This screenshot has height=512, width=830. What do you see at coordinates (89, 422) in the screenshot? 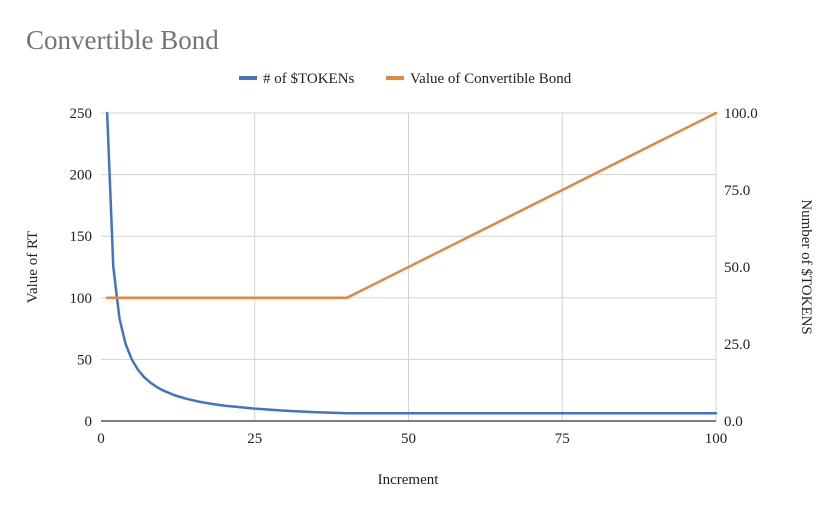
I see `y-tick-label-left: 0` at bounding box center [89, 422].